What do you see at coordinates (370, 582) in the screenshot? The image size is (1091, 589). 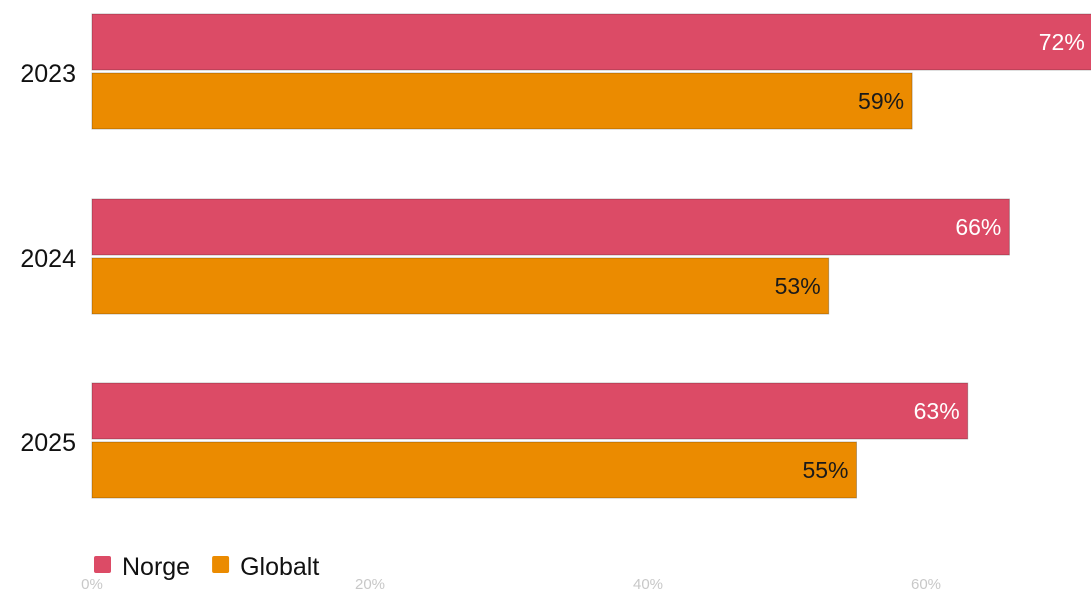 I see `x-tick-label: 20%` at bounding box center [370, 582].